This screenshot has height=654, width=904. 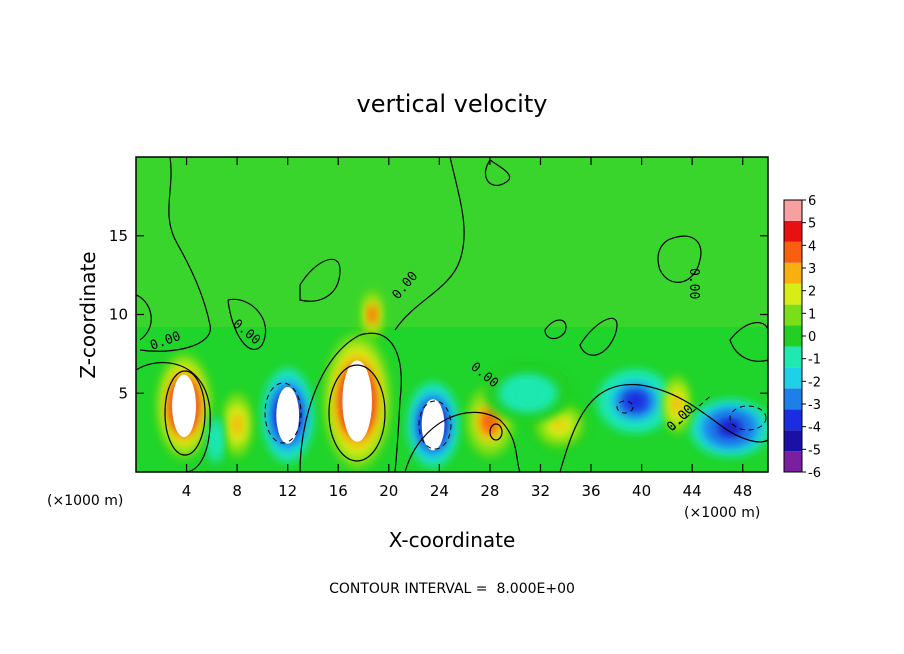 I want to click on colorbar-label: -6, so click(x=814, y=473).